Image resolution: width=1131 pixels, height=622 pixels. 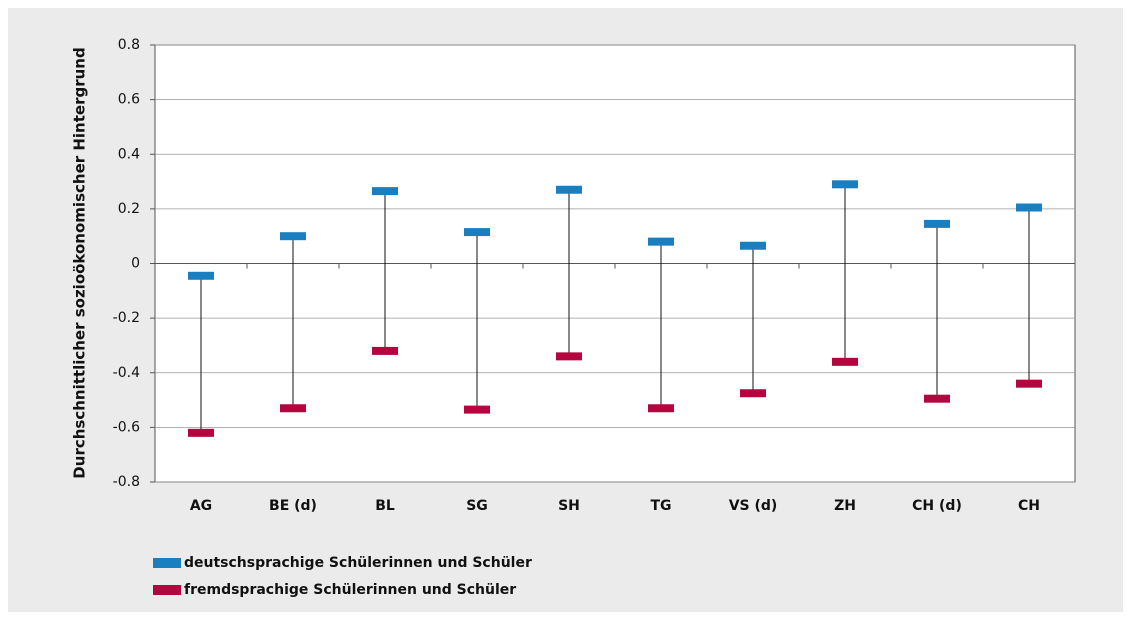 I want to click on y-tick-label: 0, so click(x=135, y=264).